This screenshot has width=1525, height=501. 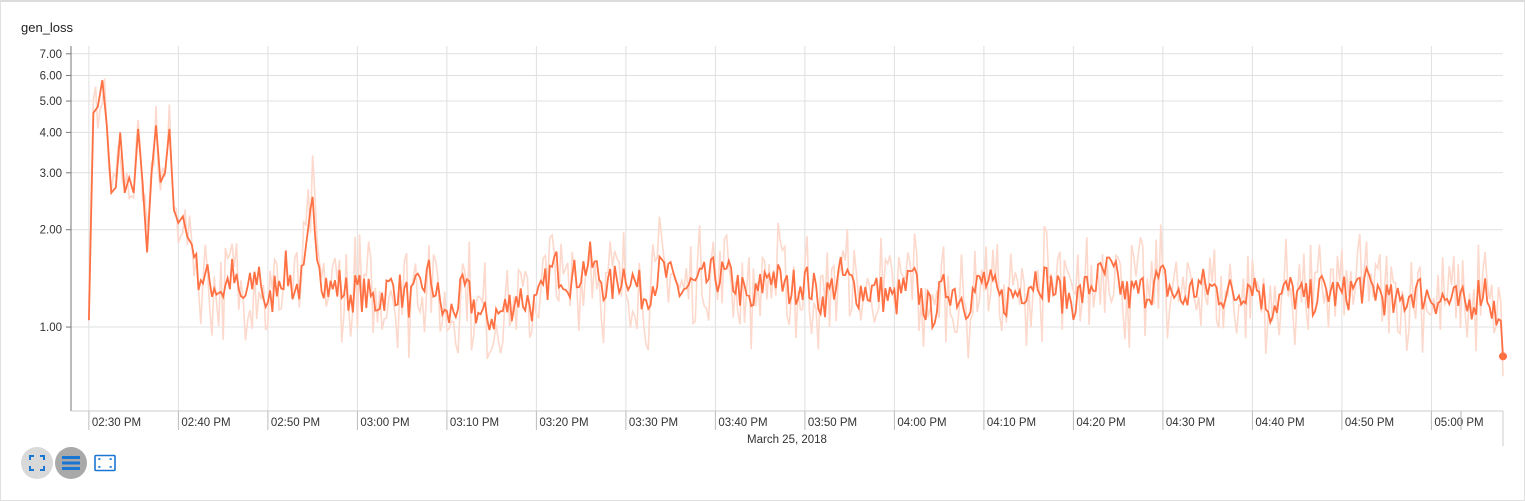 What do you see at coordinates (1190, 423) in the screenshot?
I see `x-tick-label: 04:30 PM` at bounding box center [1190, 423].